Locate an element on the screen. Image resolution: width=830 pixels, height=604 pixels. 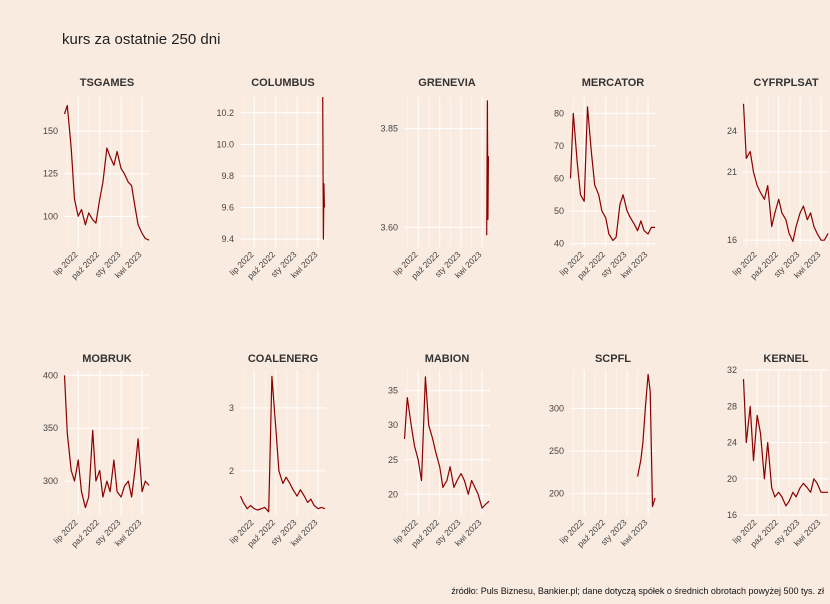
y-tick-label: 3 is located at coordinates (231, 408).